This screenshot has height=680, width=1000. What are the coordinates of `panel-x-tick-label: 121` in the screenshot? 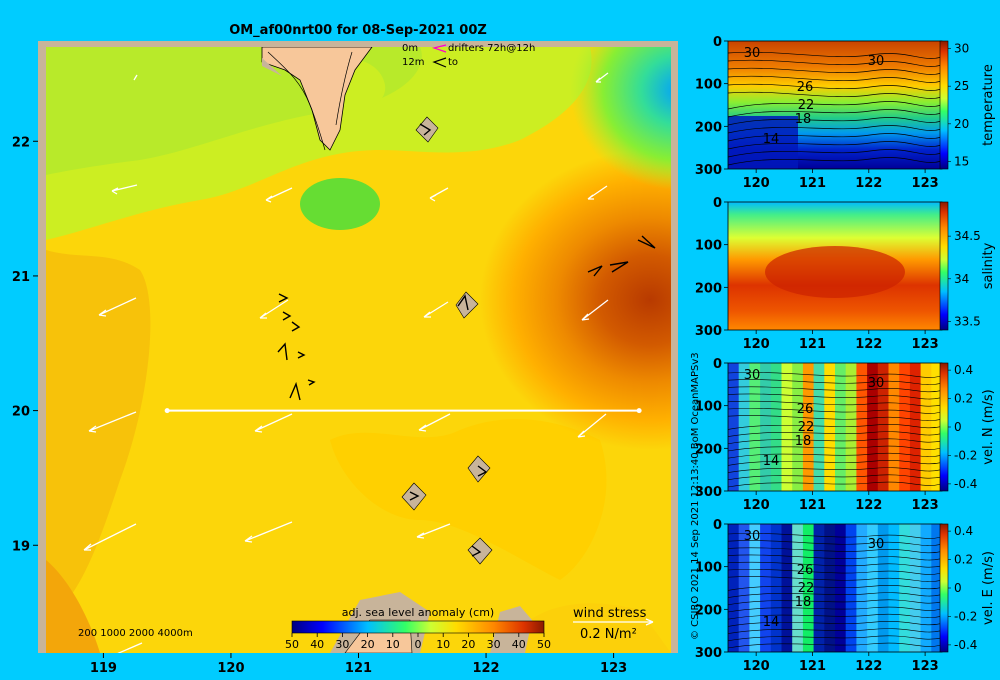 It's located at (812, 183).